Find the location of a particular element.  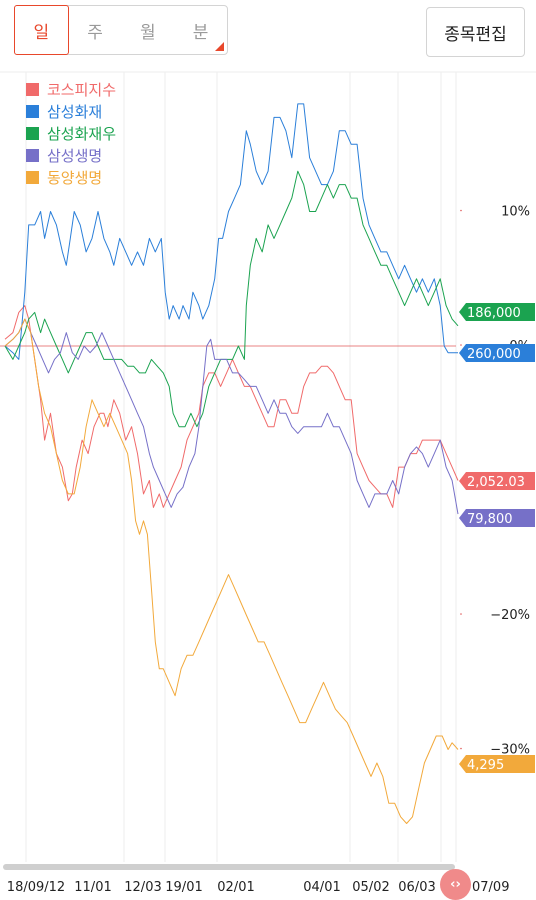

tab-week: 주 is located at coordinates (95, 30).